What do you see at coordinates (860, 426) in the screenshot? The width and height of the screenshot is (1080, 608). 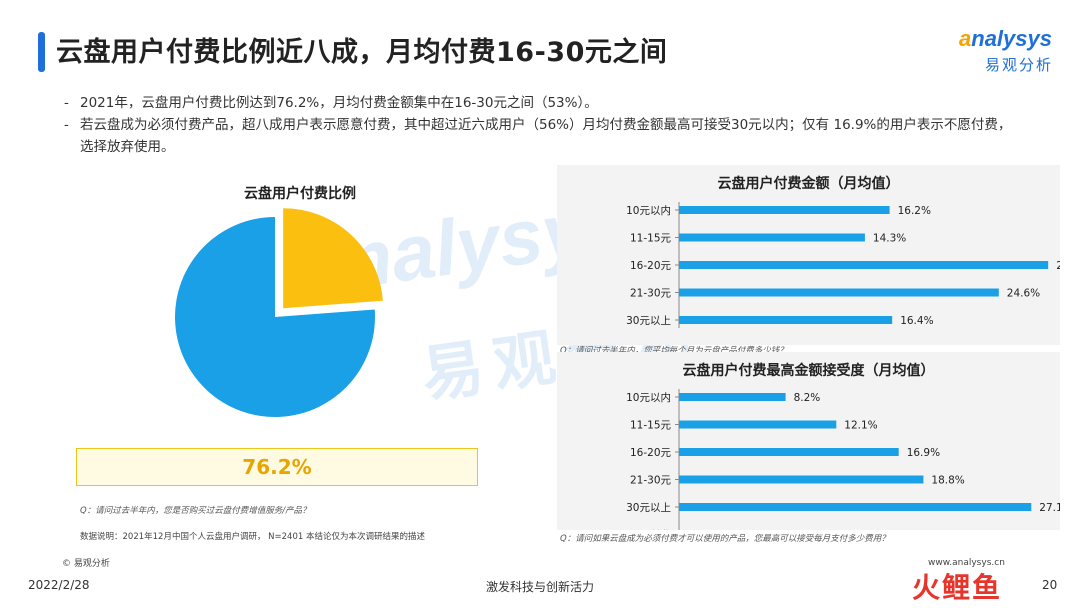 I see `bar-value-label: 12.1%` at bounding box center [860, 426].